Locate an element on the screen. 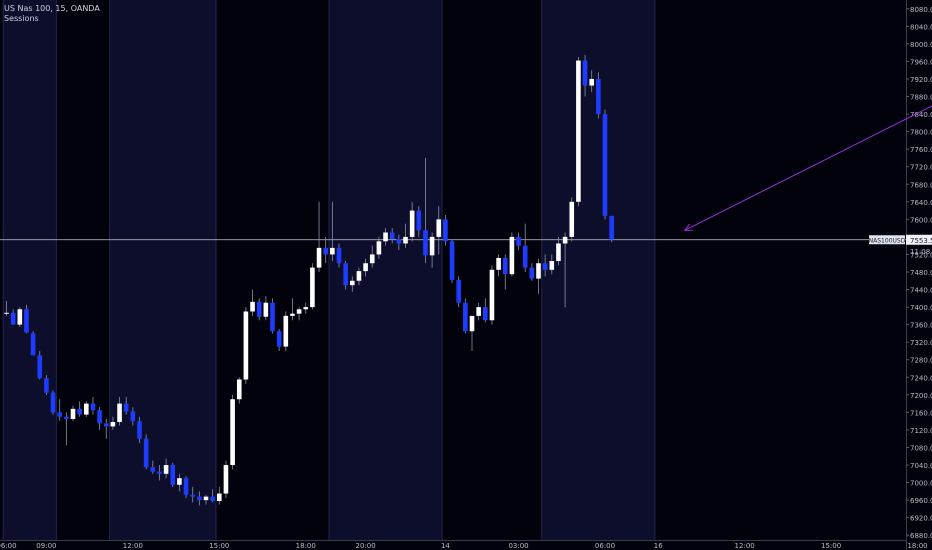  y-tick-label: 7080.0 is located at coordinates (921, 448).